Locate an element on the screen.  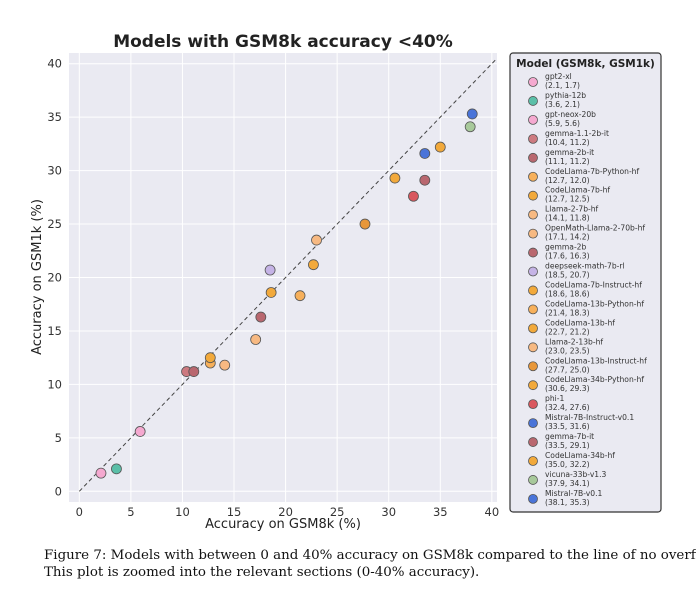
x-tick-labels: 0 5 10 15 20 25 30 35 40 is located at coordinates (288, 512).